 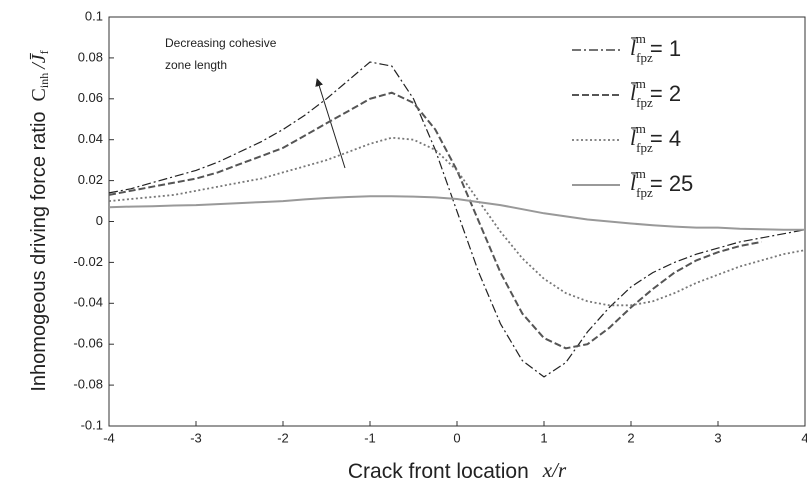 What do you see at coordinates (671, 183) in the screenshot?
I see `legend-label: = 25` at bounding box center [671, 183].